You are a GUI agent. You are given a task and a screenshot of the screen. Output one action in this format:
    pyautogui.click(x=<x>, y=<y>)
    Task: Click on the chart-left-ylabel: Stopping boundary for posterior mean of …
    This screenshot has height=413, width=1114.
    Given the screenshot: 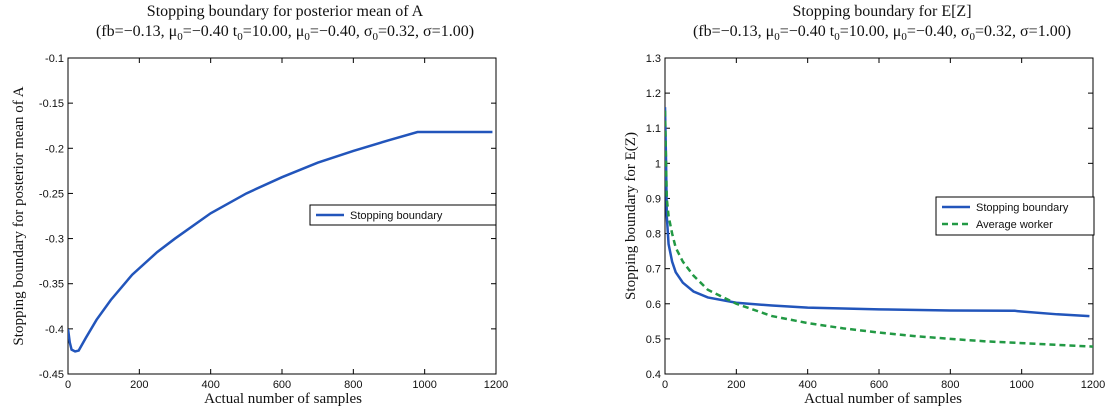 What is the action you would take?
    pyautogui.click(x=19, y=215)
    